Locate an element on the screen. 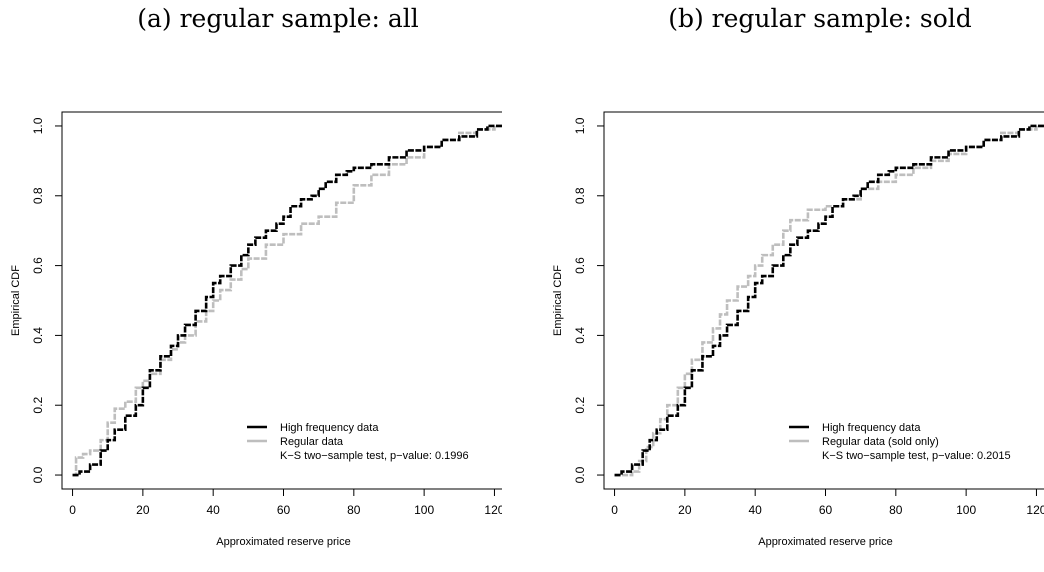 The height and width of the screenshot is (572, 1044). panela-y-tick-label-4: 0.8 is located at coordinates (38, 195).